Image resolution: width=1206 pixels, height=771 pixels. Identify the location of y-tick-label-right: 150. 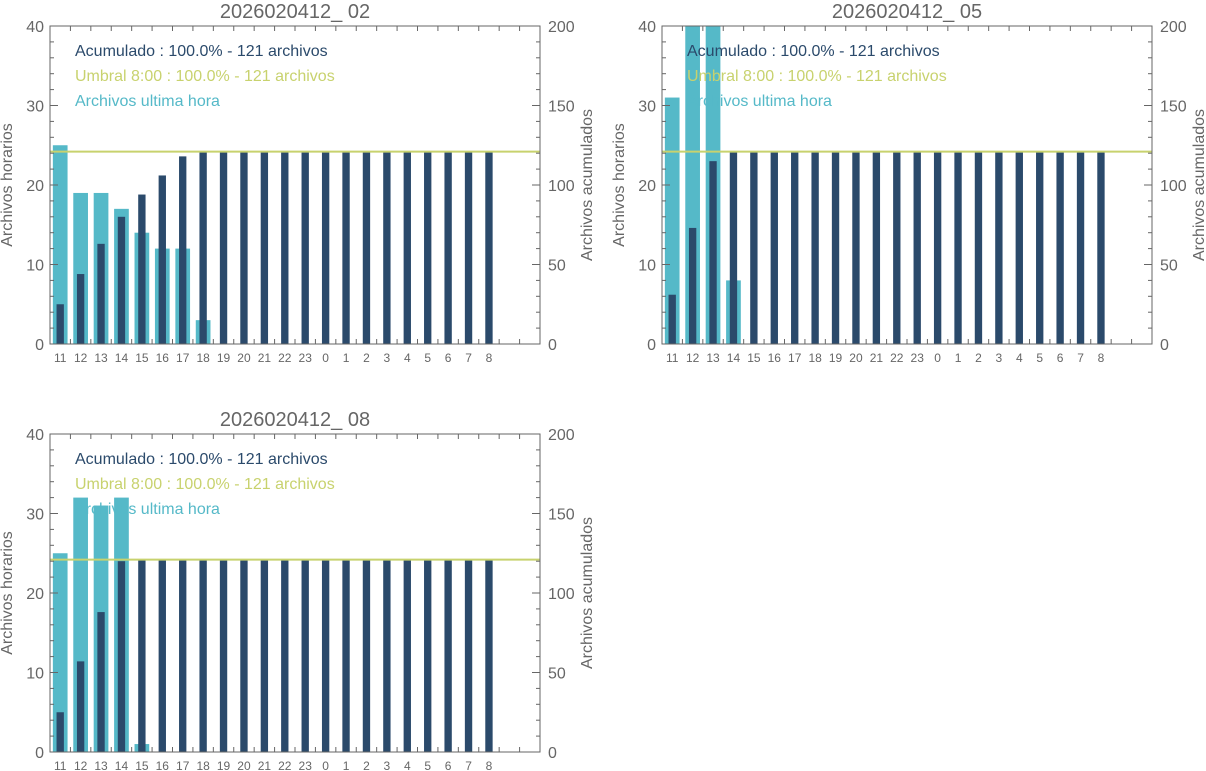
(561, 515).